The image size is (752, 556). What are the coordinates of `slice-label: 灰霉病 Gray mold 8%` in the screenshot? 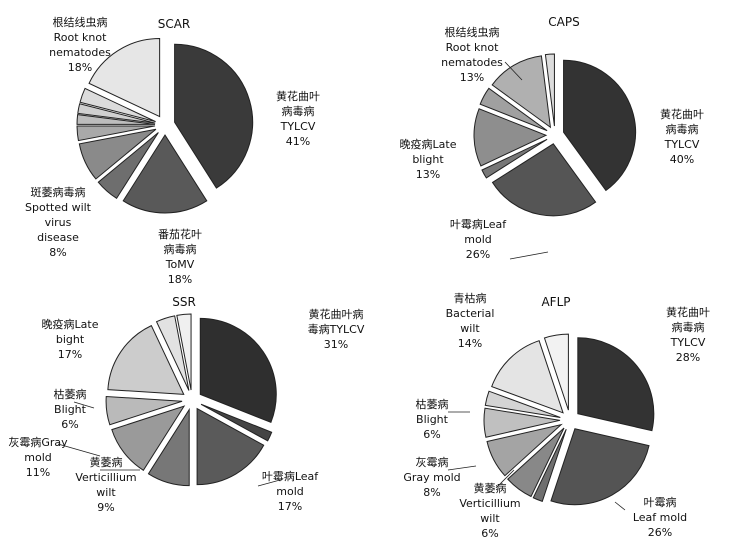 It's located at (431, 477).